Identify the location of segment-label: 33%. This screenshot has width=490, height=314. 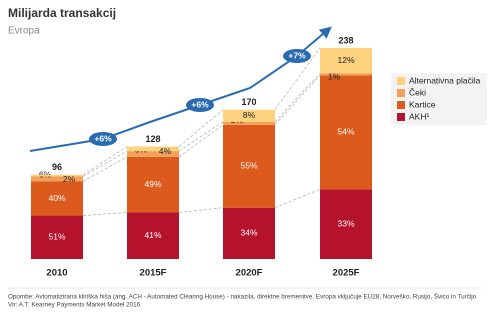
(345, 223).